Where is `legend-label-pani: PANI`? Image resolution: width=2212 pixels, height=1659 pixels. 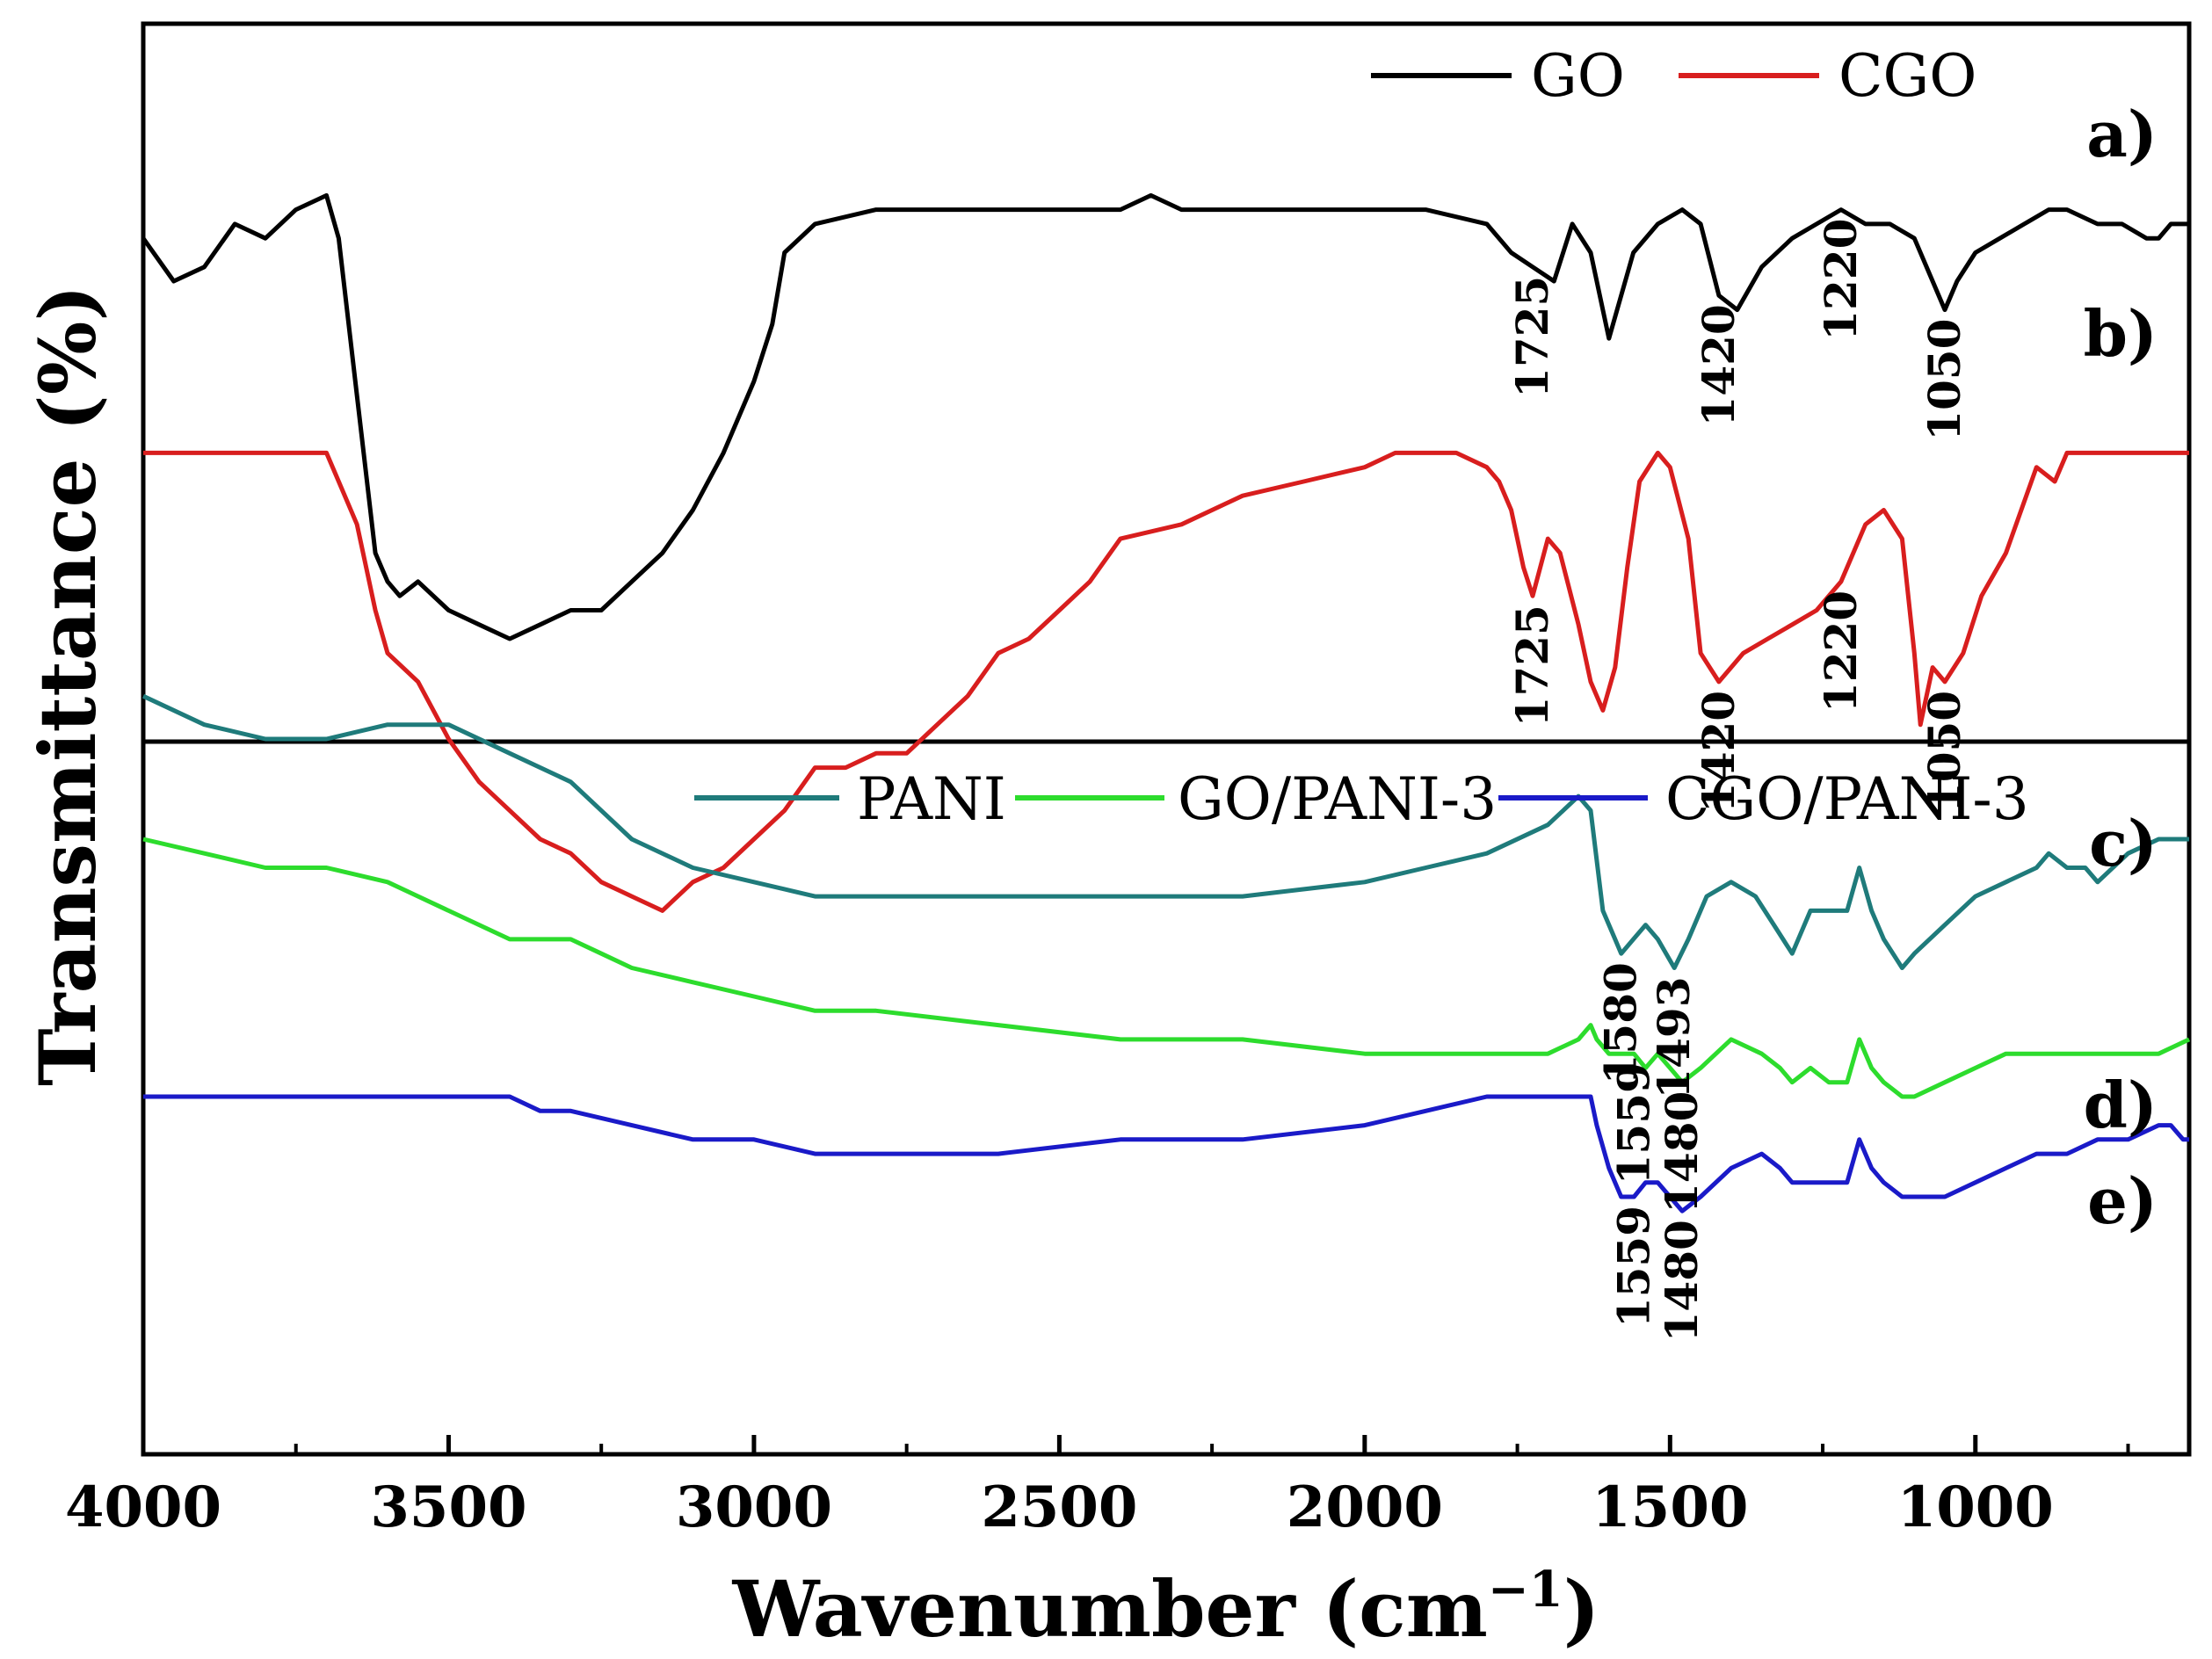 legend-label-pani: PANI is located at coordinates (932, 799).